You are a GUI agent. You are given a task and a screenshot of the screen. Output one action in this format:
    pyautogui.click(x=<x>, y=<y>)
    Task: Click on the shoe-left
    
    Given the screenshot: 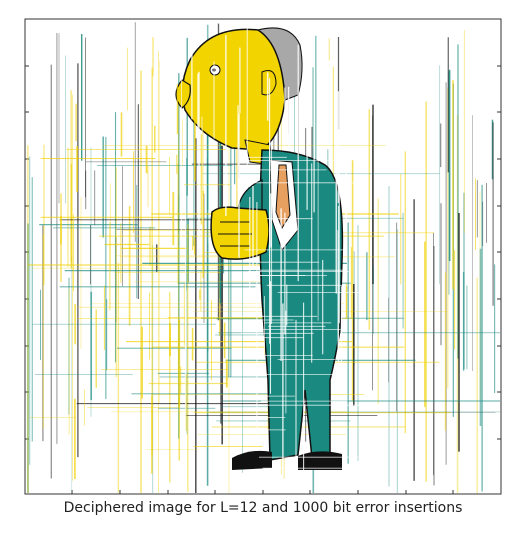 What is the action you would take?
    pyautogui.click(x=252, y=460)
    